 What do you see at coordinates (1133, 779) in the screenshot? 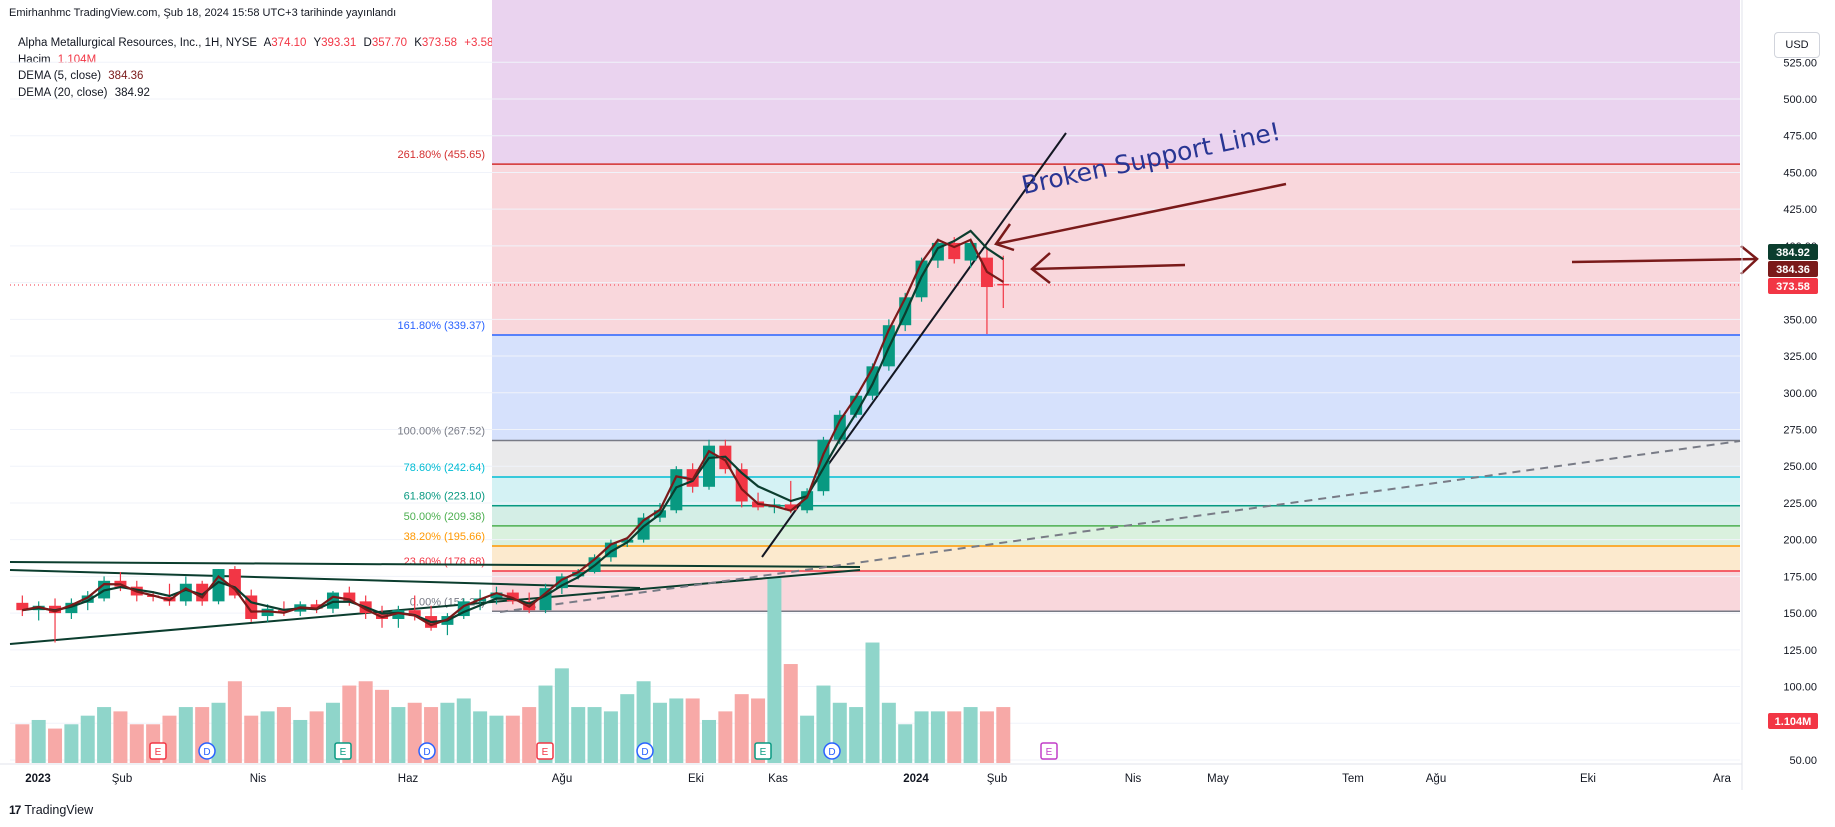
I see `time-tick-label: Nis` at bounding box center [1133, 779].